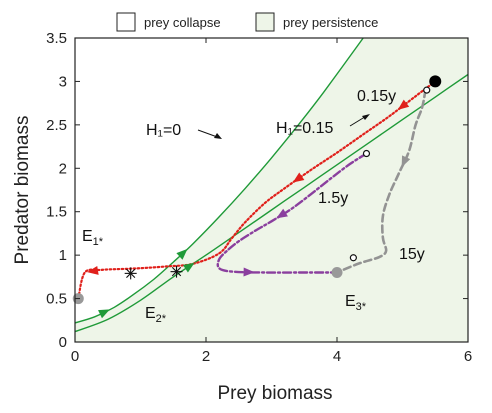 The width and height of the screenshot is (492, 413). I want to click on annotation-h1-015: H₁=0.15, so click(305, 128).